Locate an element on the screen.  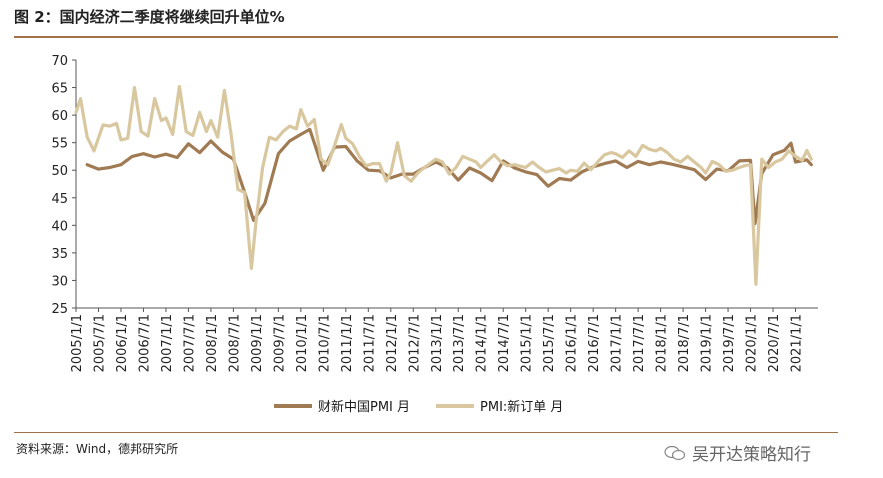
x-tick-label: 2009/7/1 is located at coordinates (279, 343).